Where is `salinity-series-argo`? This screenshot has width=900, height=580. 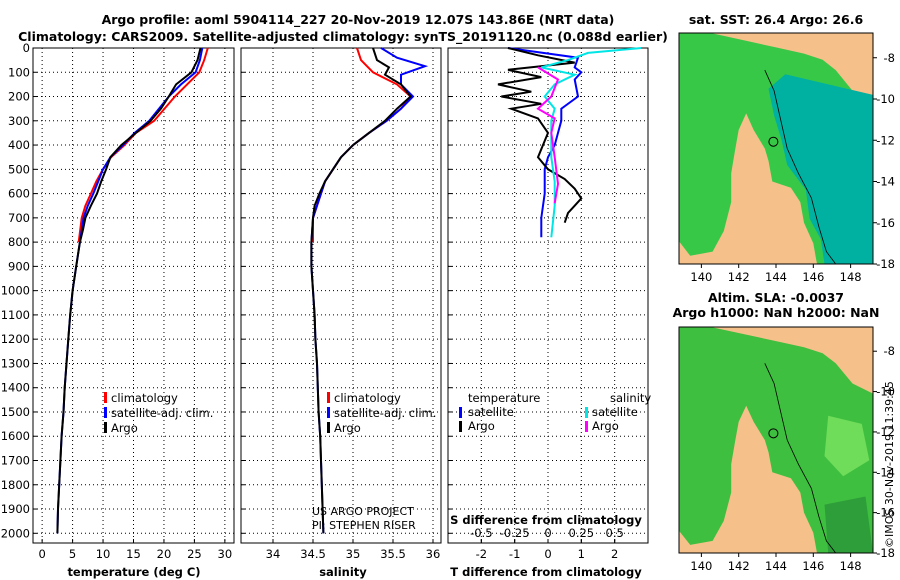 salinity-series-argo is located at coordinates (361, 290).